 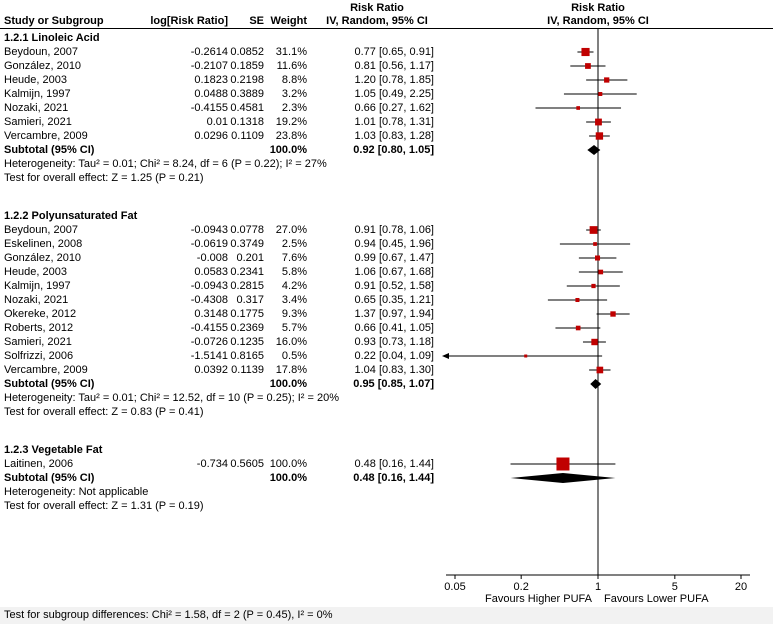 I want to click on subgroup-title-row: 1.2.1 Linoleic Acid, so click(x=386, y=38).